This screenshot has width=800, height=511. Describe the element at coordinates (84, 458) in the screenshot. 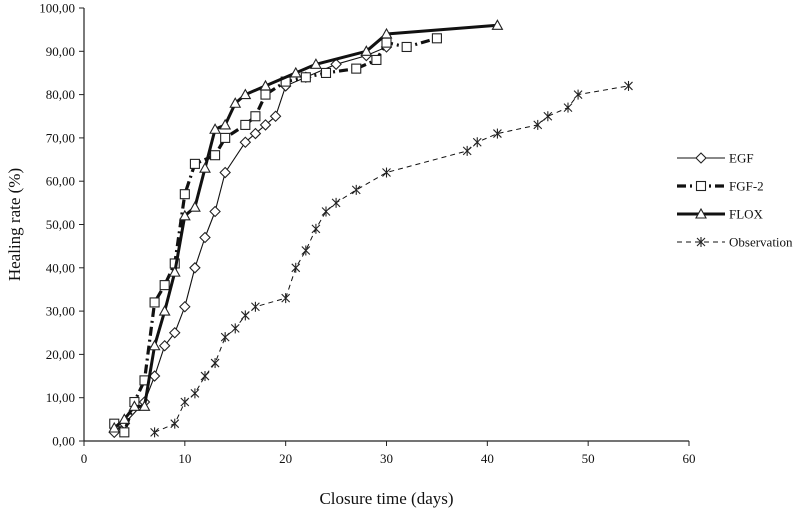

I see `x-tick-label: 0` at that location.